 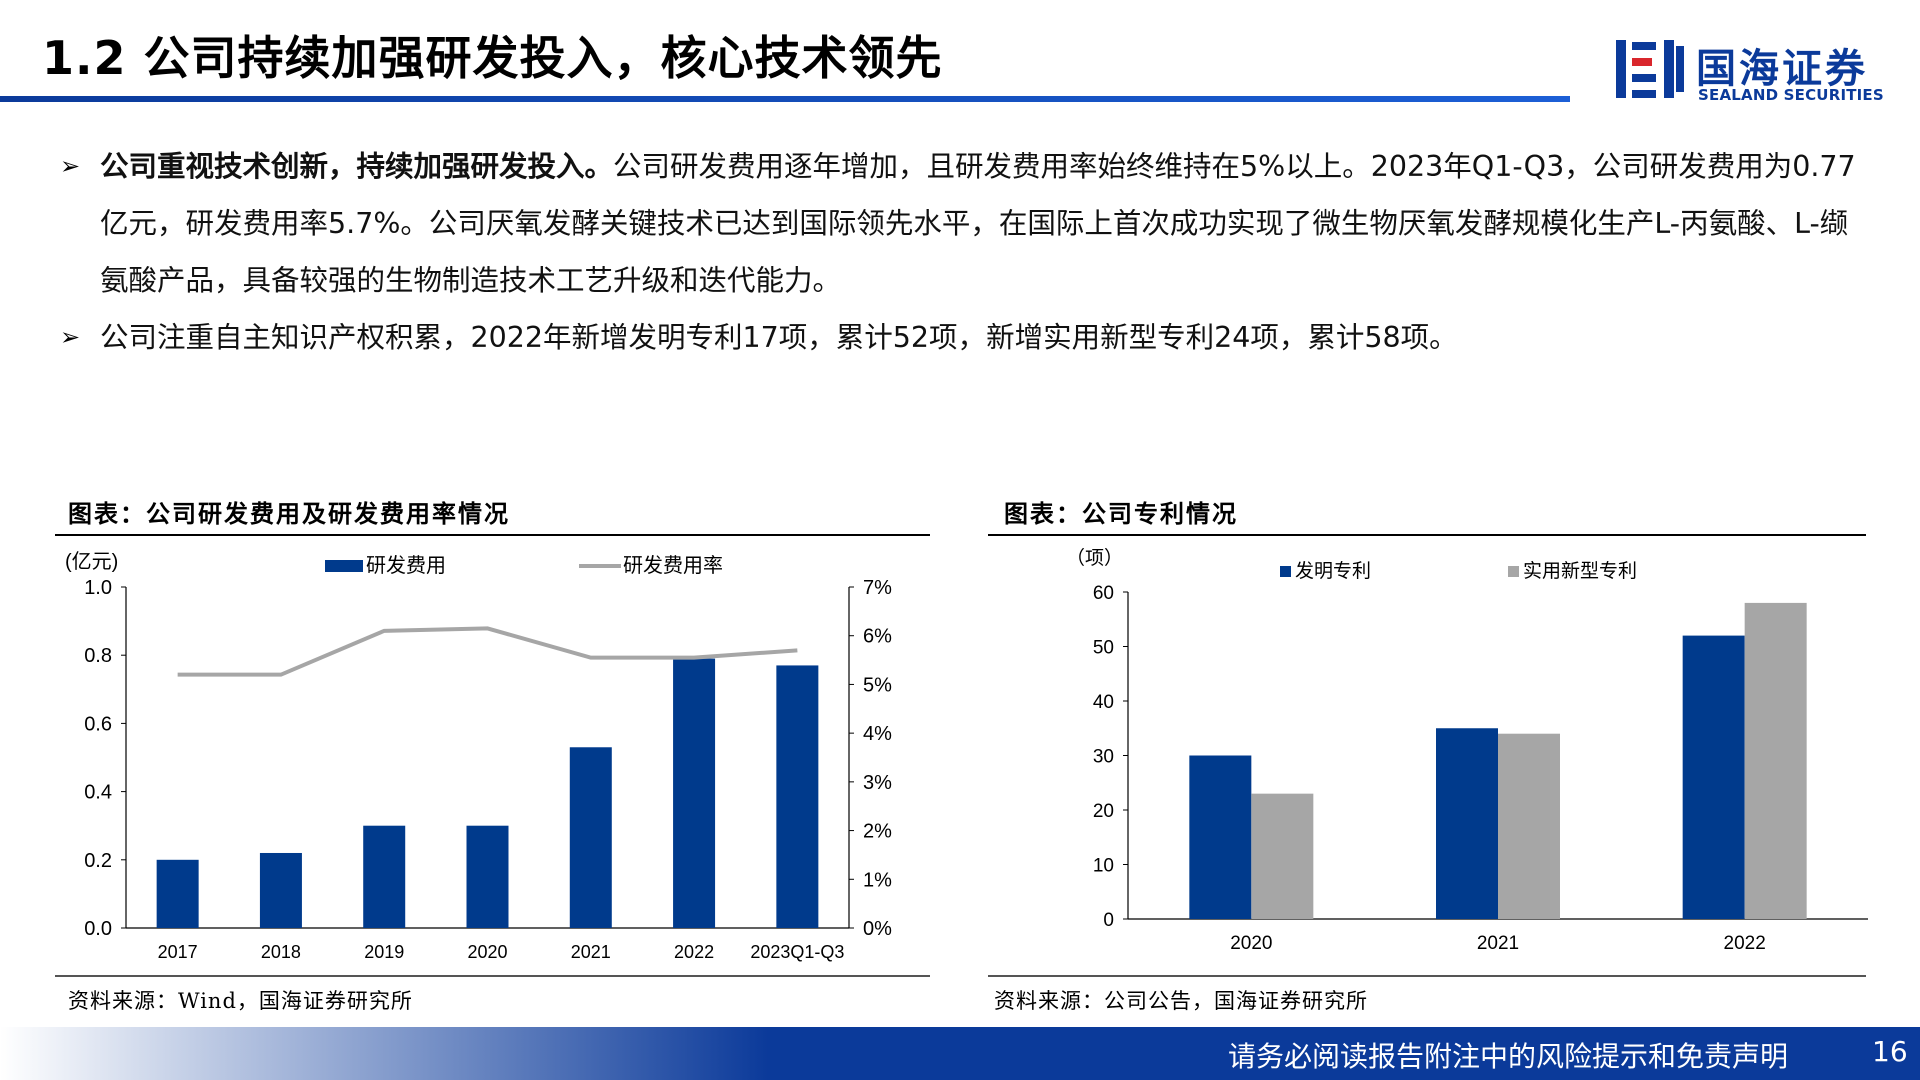 I want to click on y-unit-label: （项）, so click(x=1094, y=558).